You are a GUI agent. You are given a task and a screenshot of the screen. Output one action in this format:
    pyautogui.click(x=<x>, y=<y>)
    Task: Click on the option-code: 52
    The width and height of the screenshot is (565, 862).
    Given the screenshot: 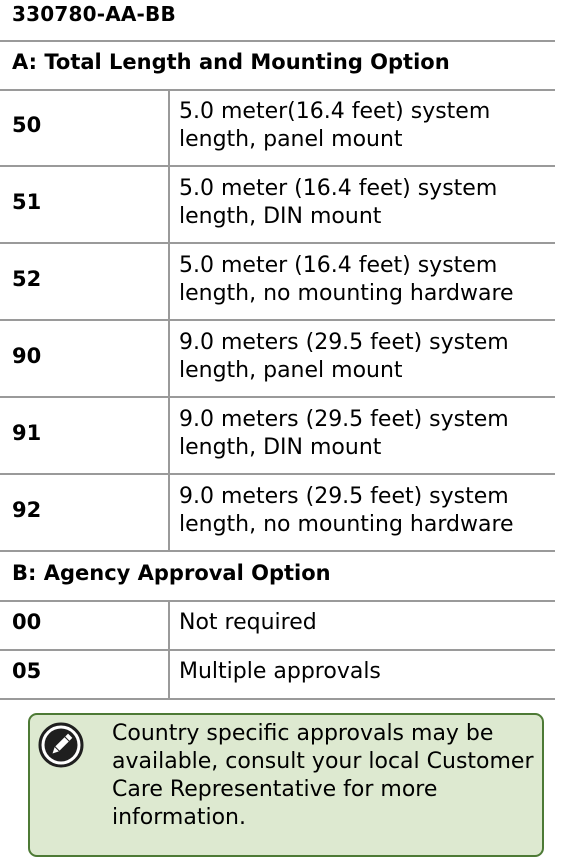 What is the action you would take?
    pyautogui.click(x=27, y=279)
    